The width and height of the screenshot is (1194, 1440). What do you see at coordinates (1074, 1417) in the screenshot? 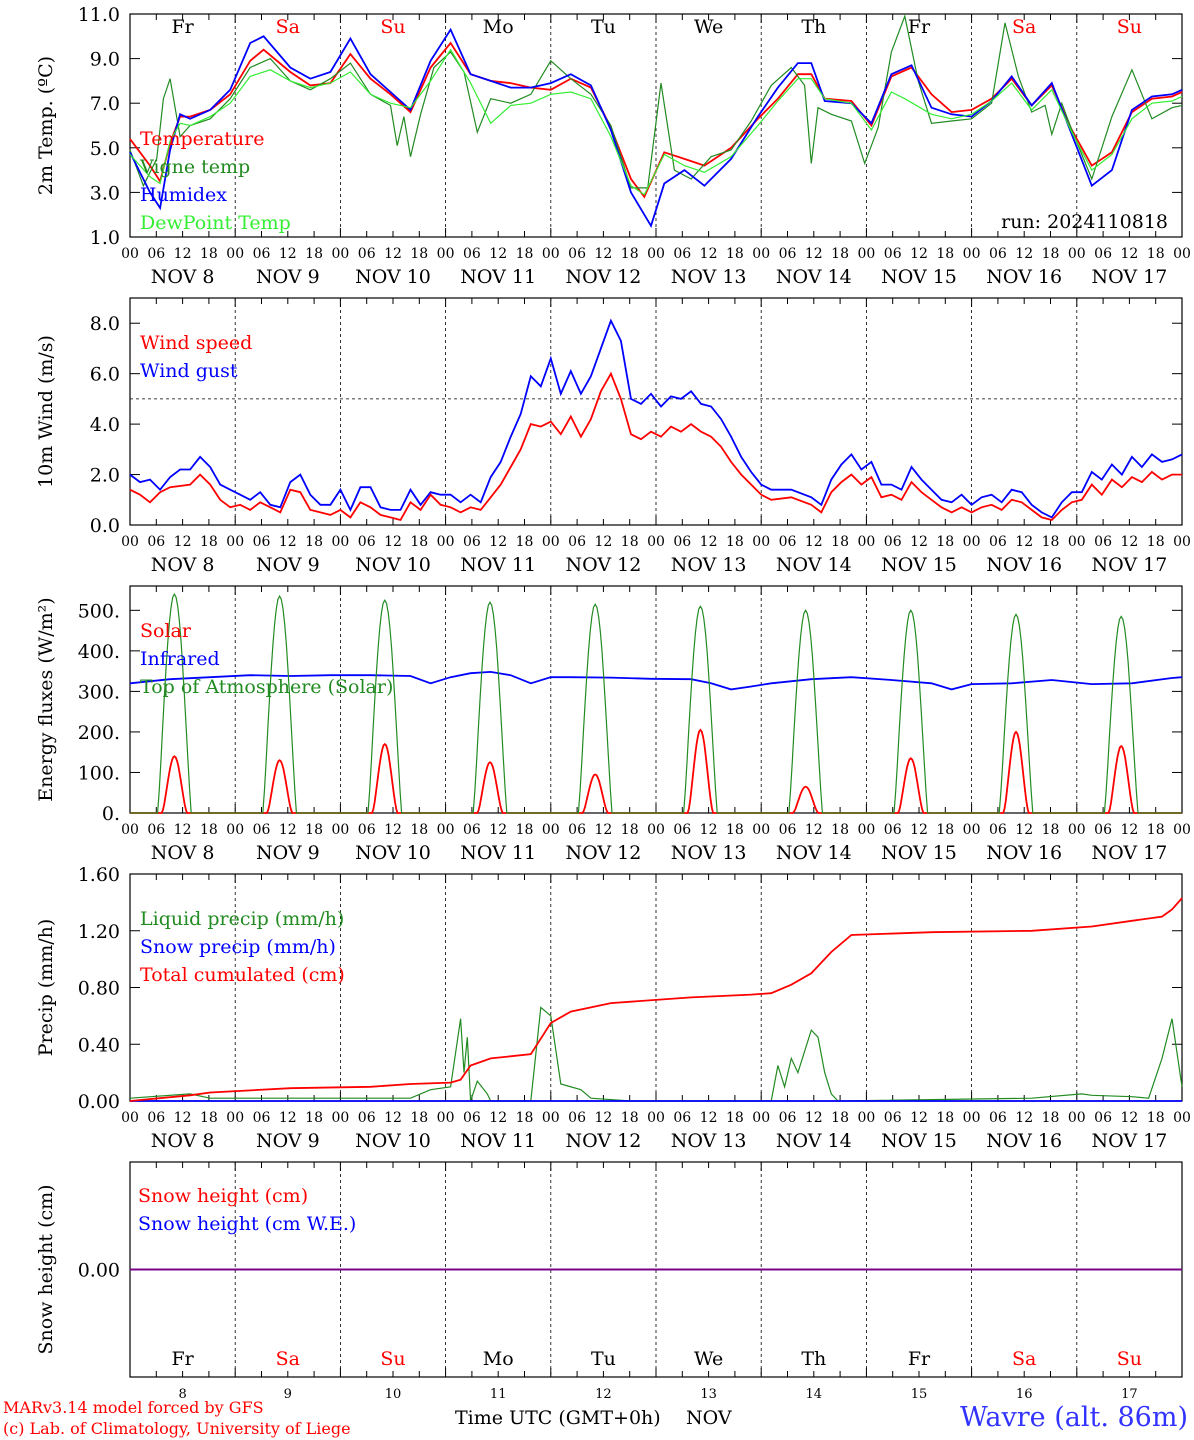
I see `location-title: Wavre (alt. 86m)` at bounding box center [1074, 1417].